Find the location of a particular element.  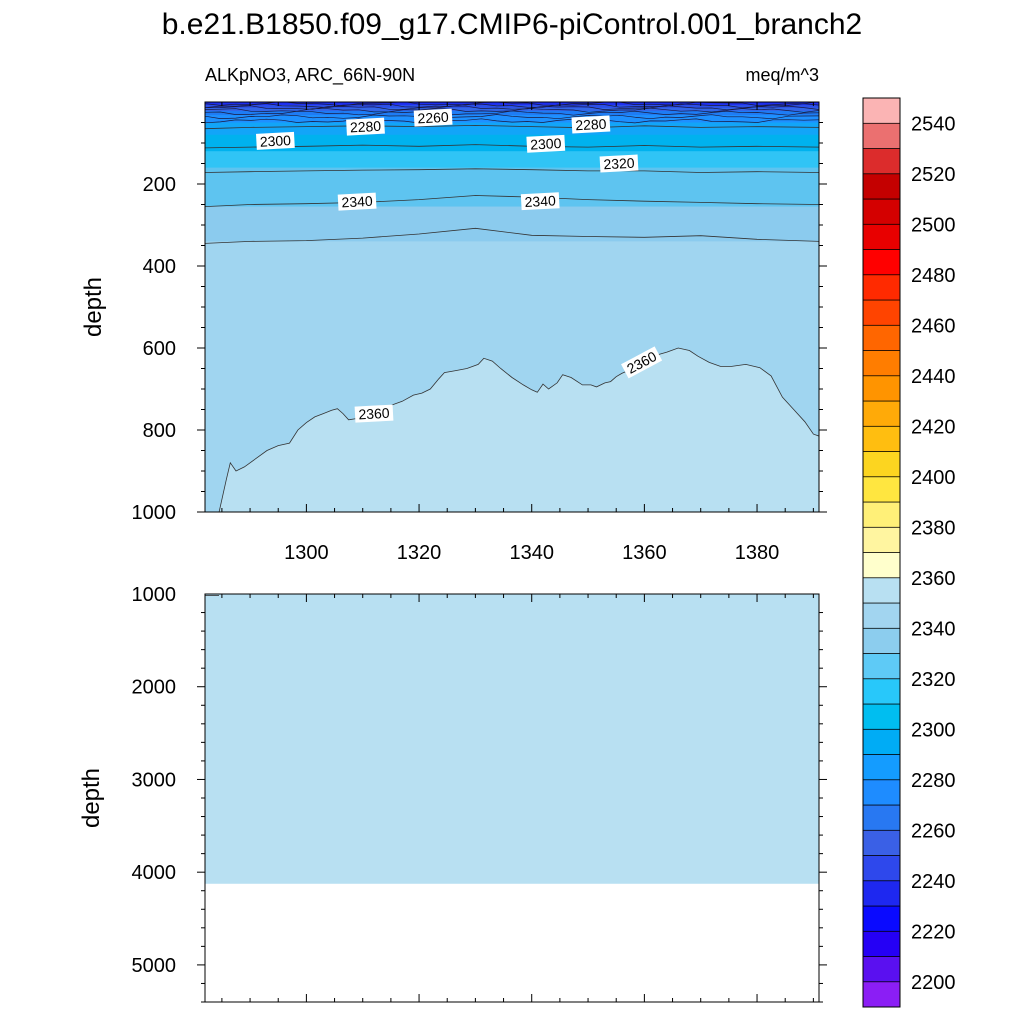

y-tick-label: 200 is located at coordinates (159, 185).